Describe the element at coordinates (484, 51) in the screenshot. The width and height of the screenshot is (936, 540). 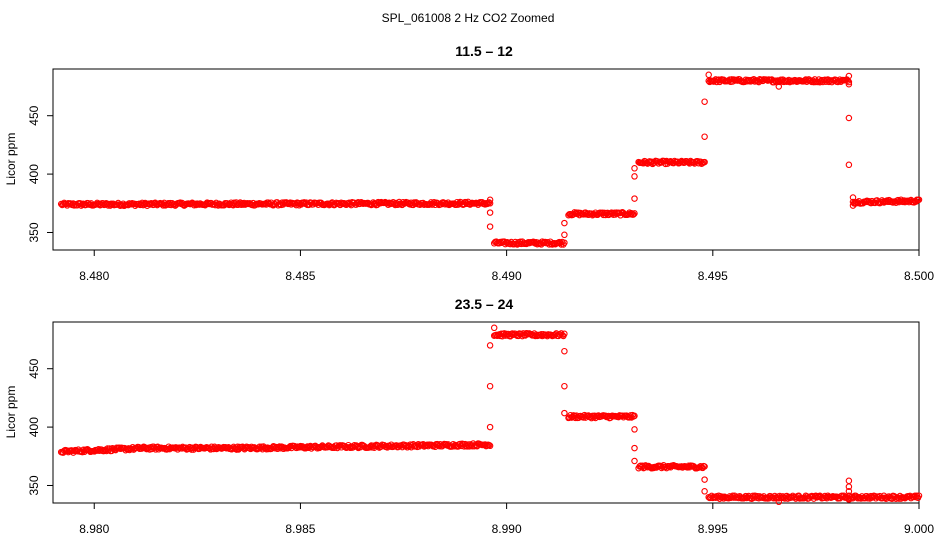
I see `chart-title: 11.5 – 12` at that location.